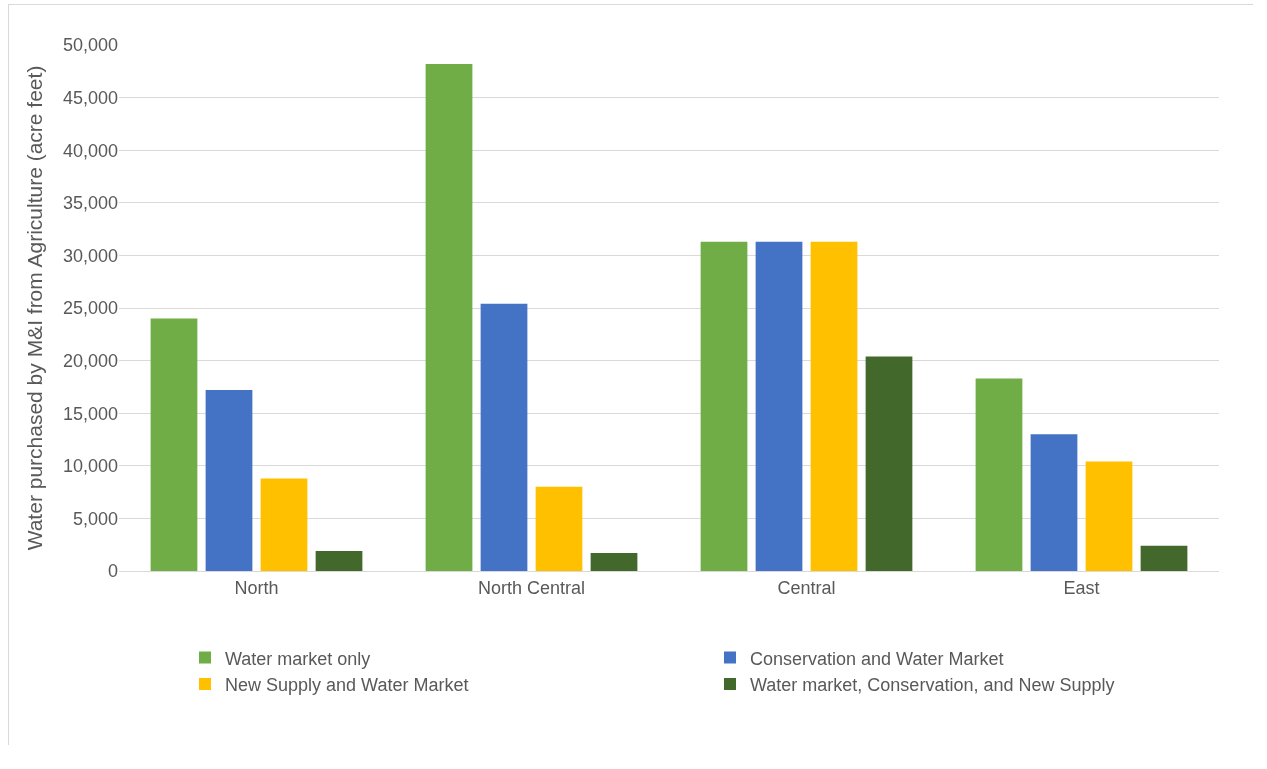 The image size is (1267, 769). What do you see at coordinates (90, 466) in the screenshot?
I see `y-tick-label: 10,000` at bounding box center [90, 466].